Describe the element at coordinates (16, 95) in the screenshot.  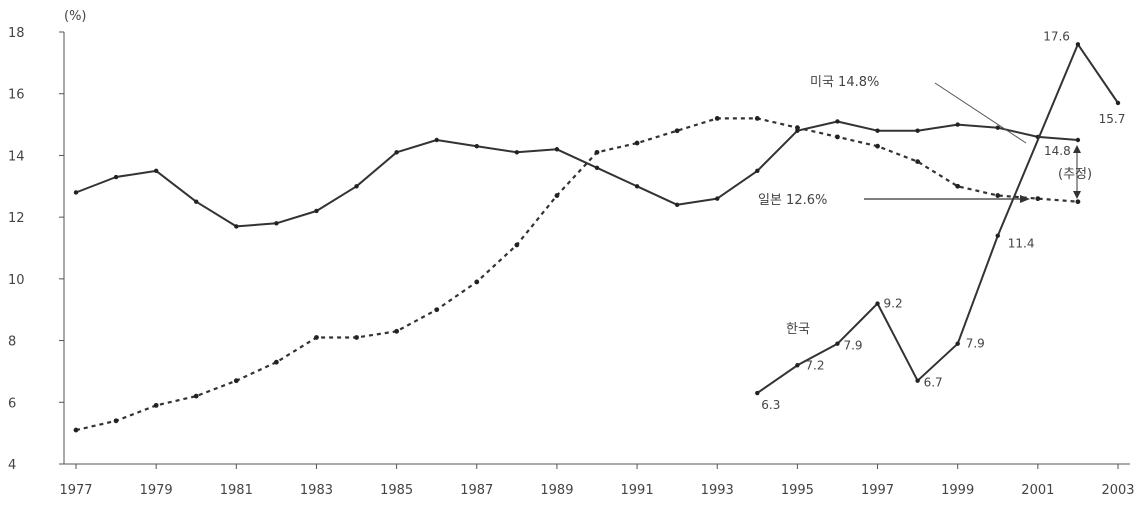
I see `y-tick-label: 16` at that location.